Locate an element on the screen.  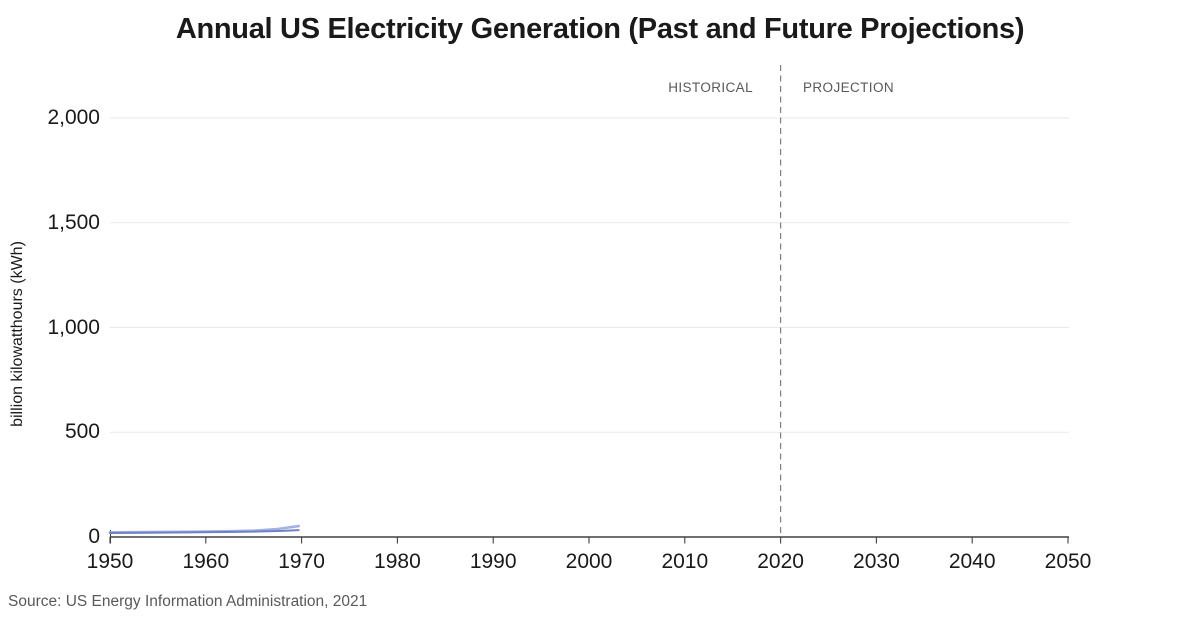
x-tick-label: 1990 is located at coordinates (493, 561).